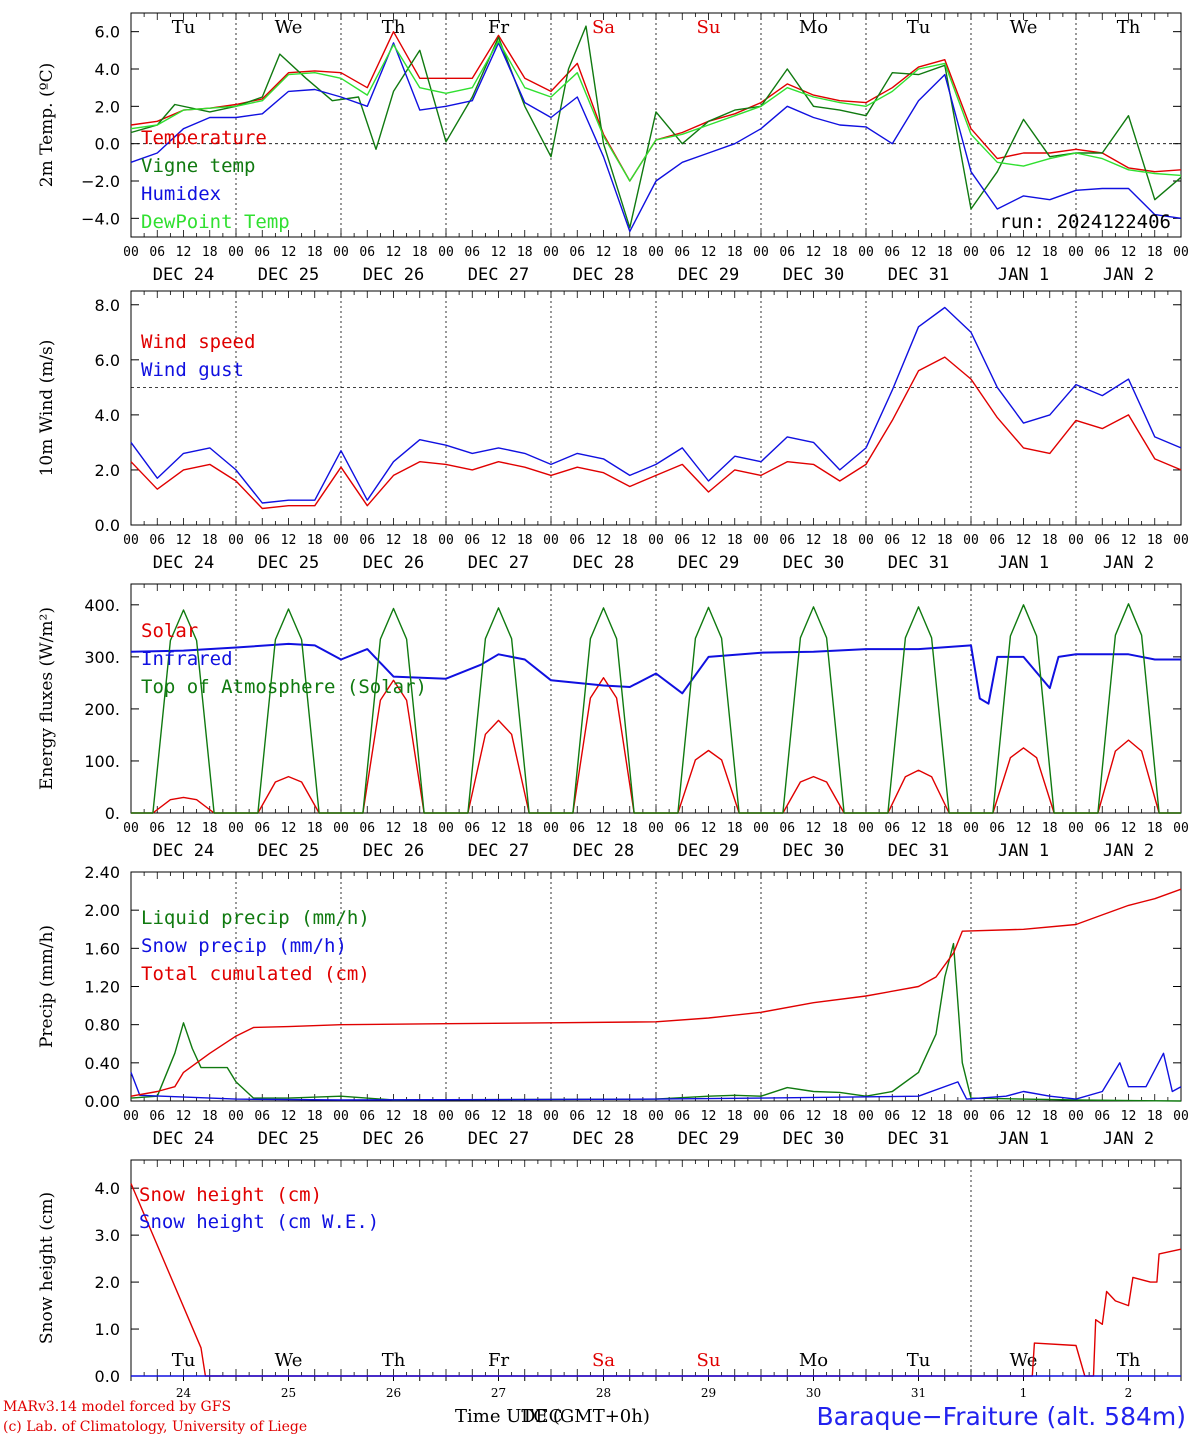 The width and height of the screenshot is (1194, 1440). Describe the element at coordinates (288, 1393) in the screenshot. I see `day-number-label: 25` at that location.